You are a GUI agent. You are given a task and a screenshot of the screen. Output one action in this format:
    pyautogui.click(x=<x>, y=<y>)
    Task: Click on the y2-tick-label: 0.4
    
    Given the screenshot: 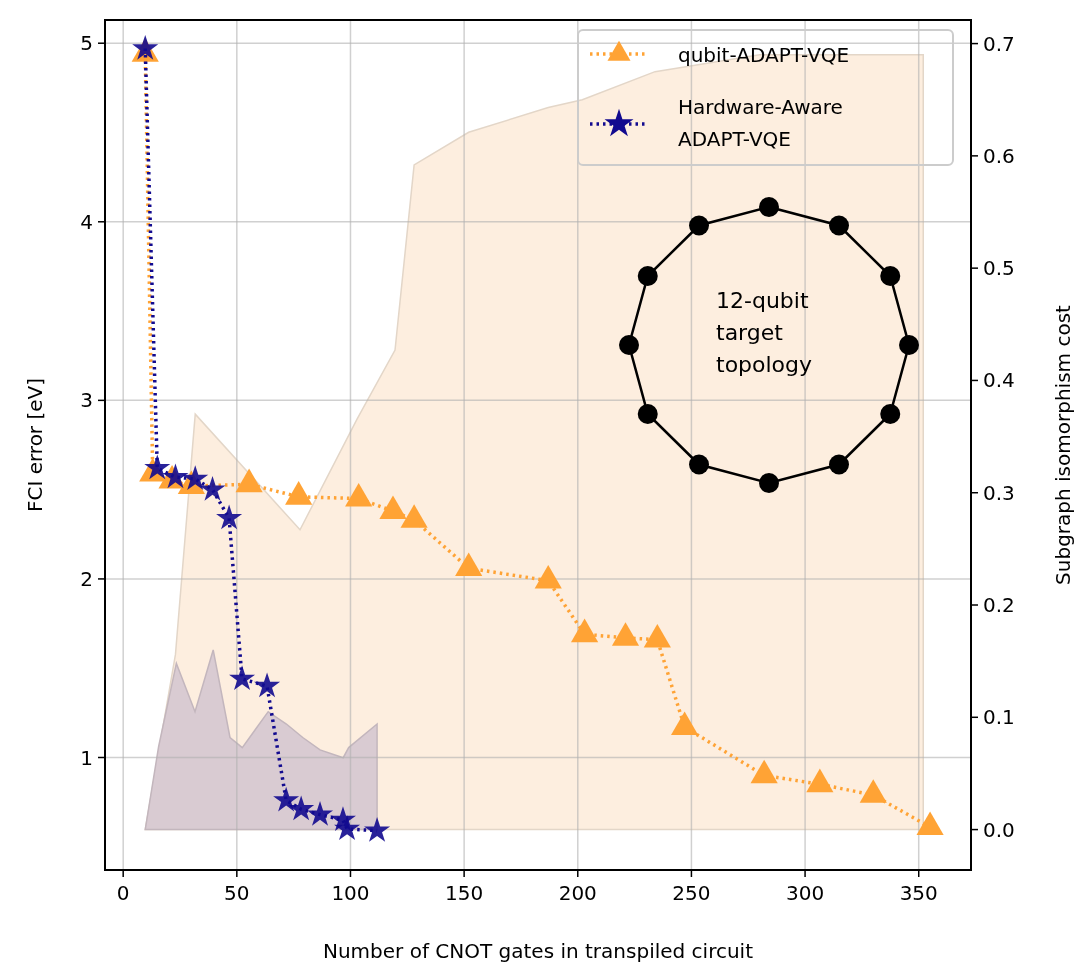 What is the action you would take?
    pyautogui.click(x=999, y=380)
    